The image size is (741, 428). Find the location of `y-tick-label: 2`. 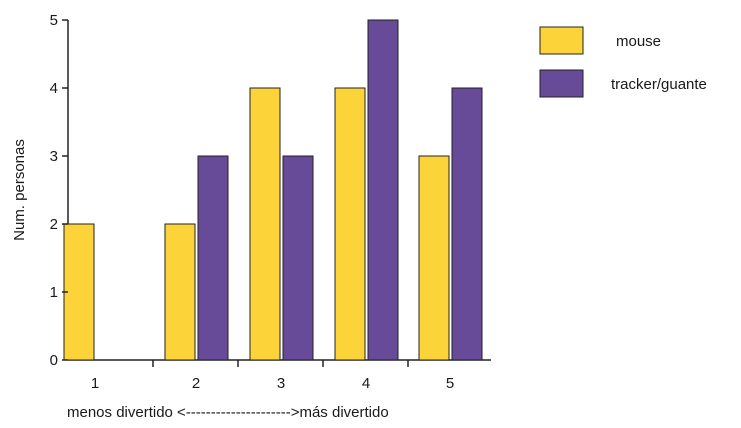

y-tick-label: 2 is located at coordinates (54, 224).